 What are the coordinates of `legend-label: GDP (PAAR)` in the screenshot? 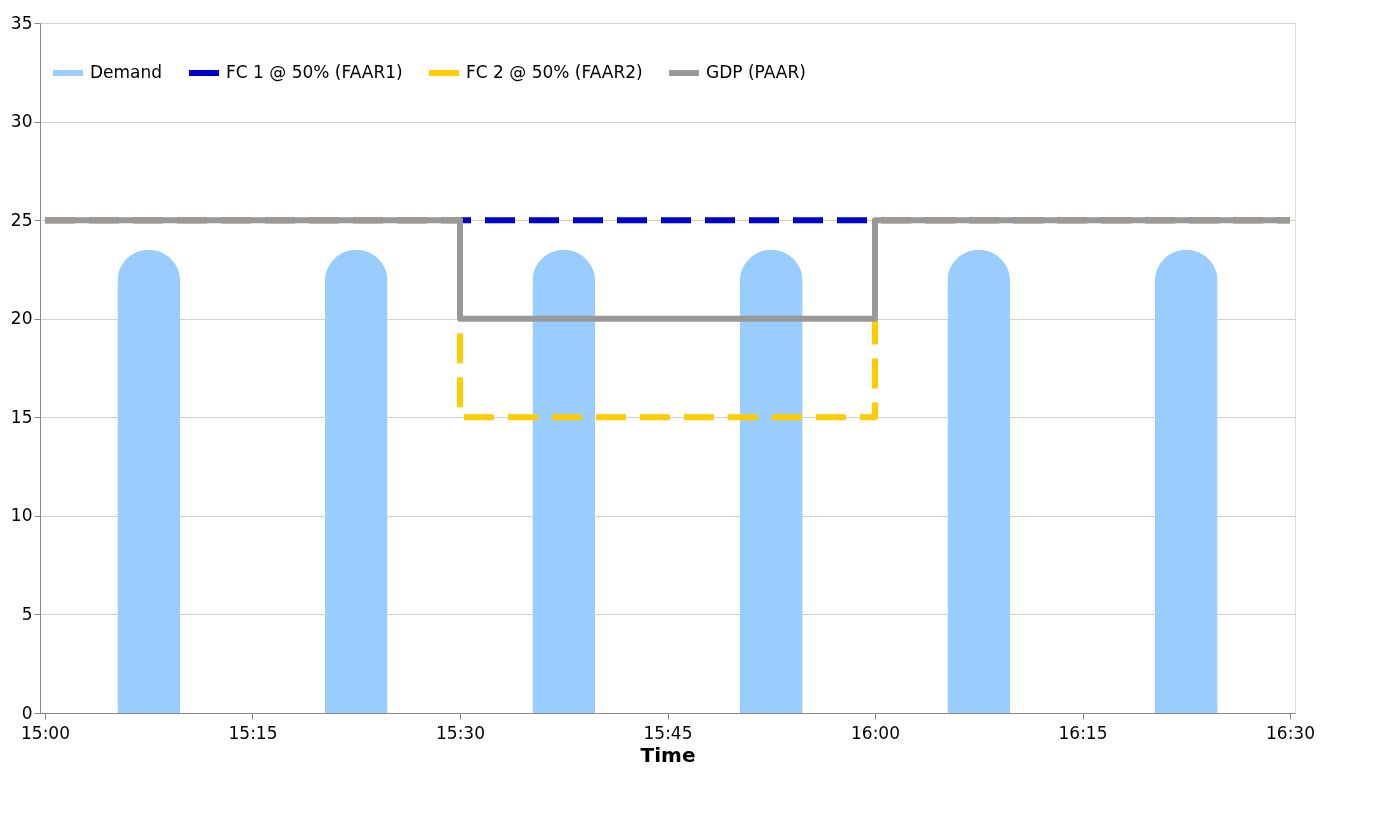 It's located at (756, 72).